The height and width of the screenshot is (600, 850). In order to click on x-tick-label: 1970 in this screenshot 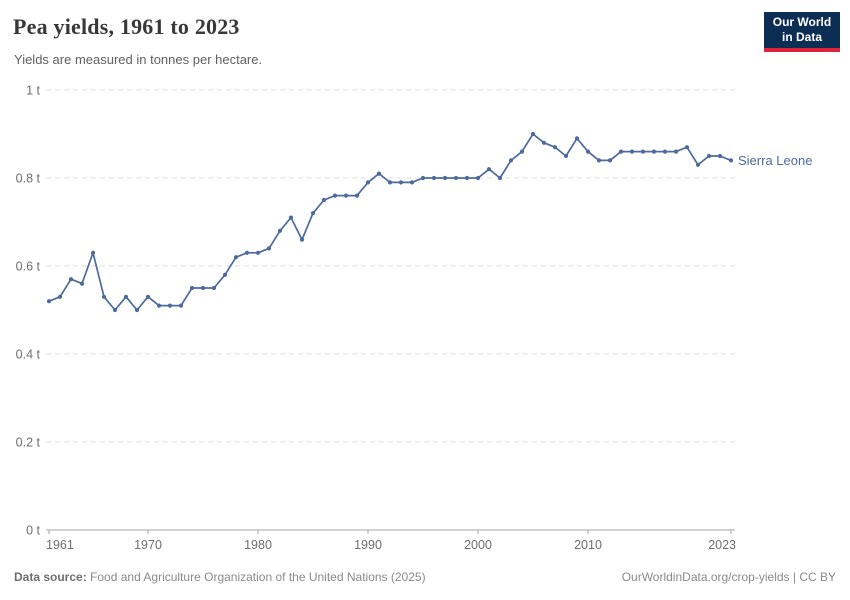, I will do `click(148, 545)`.